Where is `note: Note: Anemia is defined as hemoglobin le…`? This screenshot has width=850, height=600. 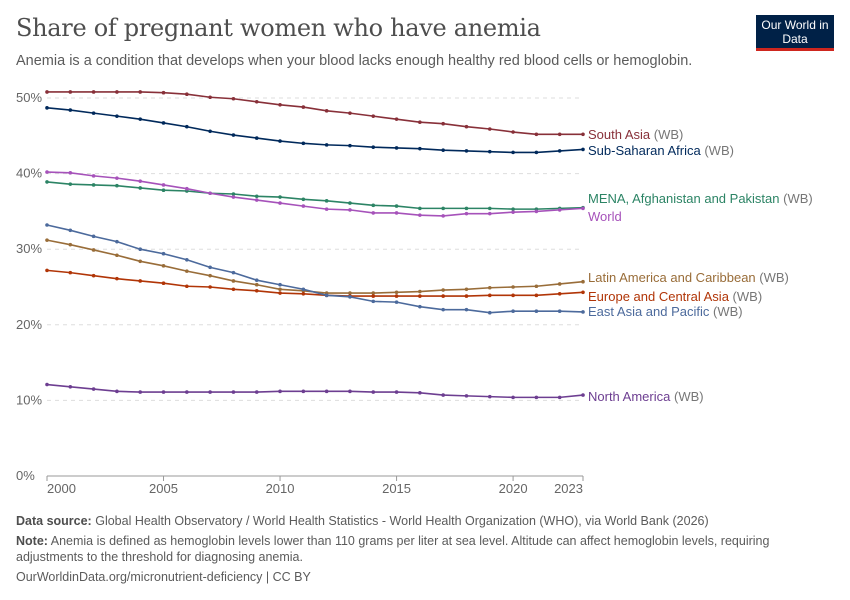
note: Note: Anemia is defined as hemoglobin le… is located at coordinates (416, 549).